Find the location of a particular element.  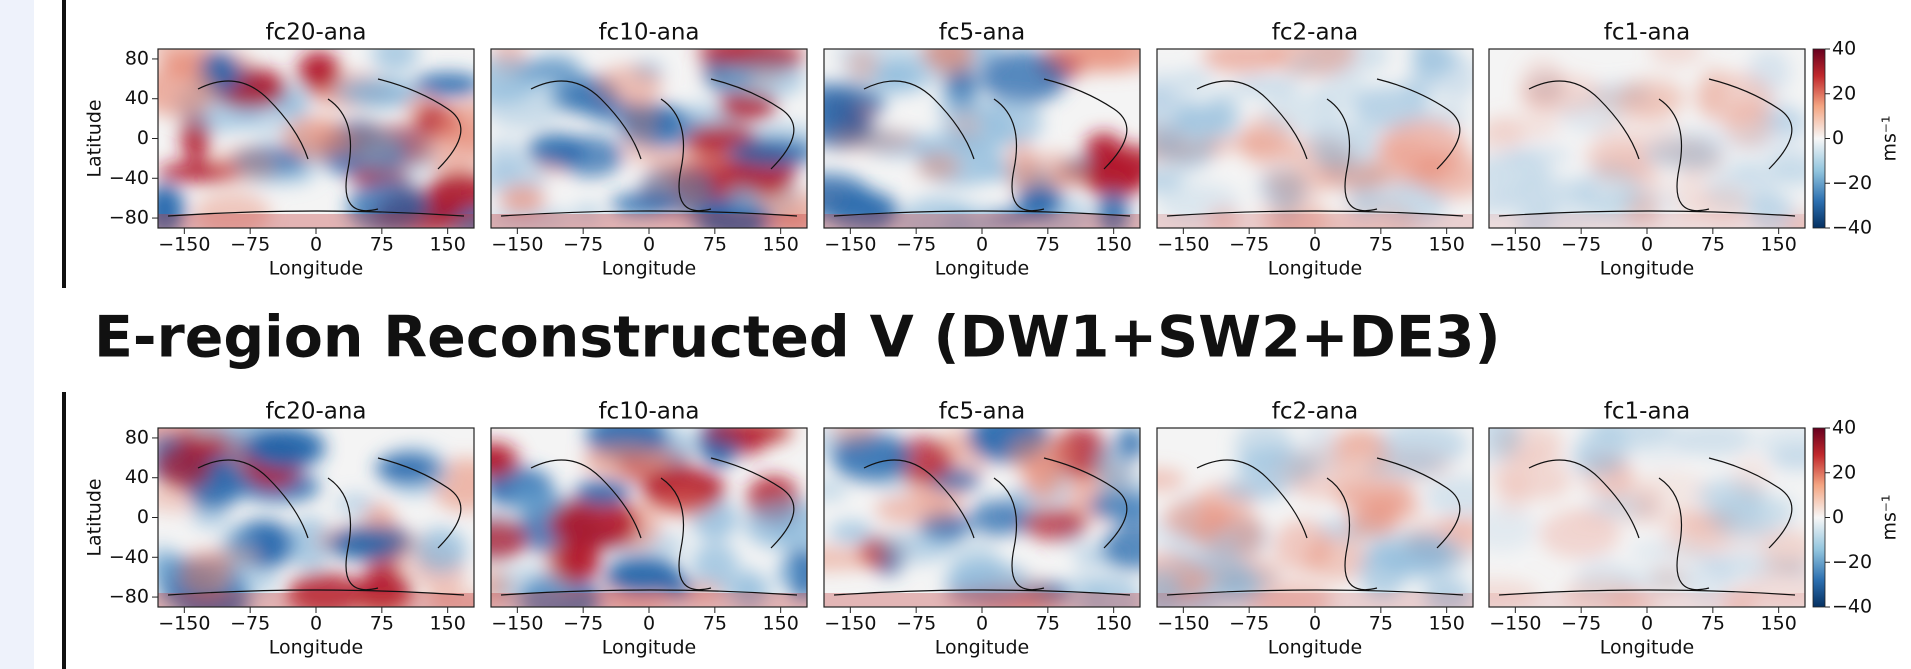

y-axis-label: Latitude is located at coordinates (95, 138).